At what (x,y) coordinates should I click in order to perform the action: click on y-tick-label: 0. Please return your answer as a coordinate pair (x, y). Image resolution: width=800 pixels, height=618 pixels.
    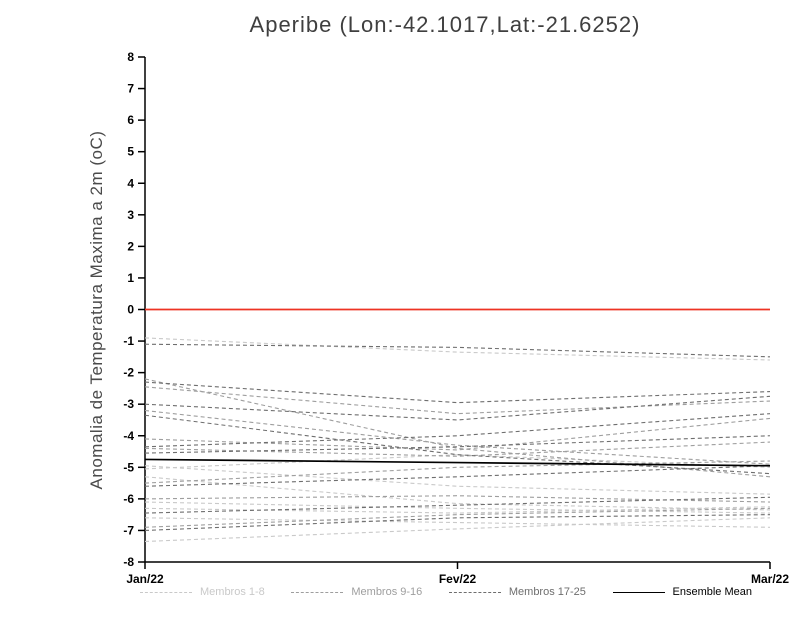
    Looking at the image, I should click on (130, 310).